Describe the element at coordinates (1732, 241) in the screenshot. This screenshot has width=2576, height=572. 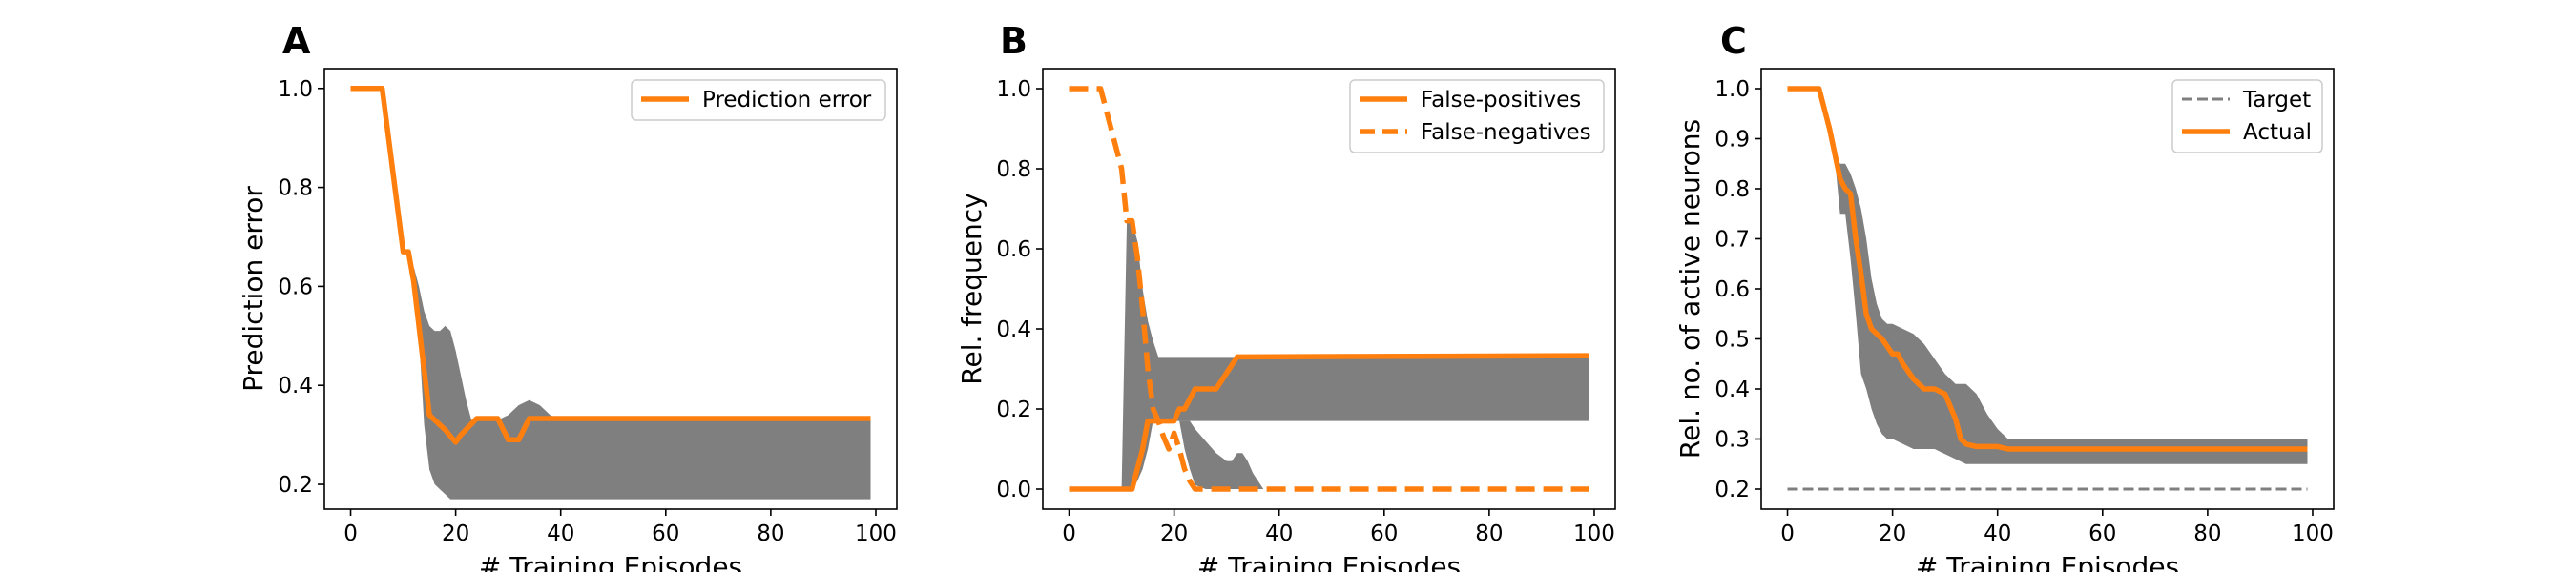
I see `y-tick-label: 0.7` at that location.